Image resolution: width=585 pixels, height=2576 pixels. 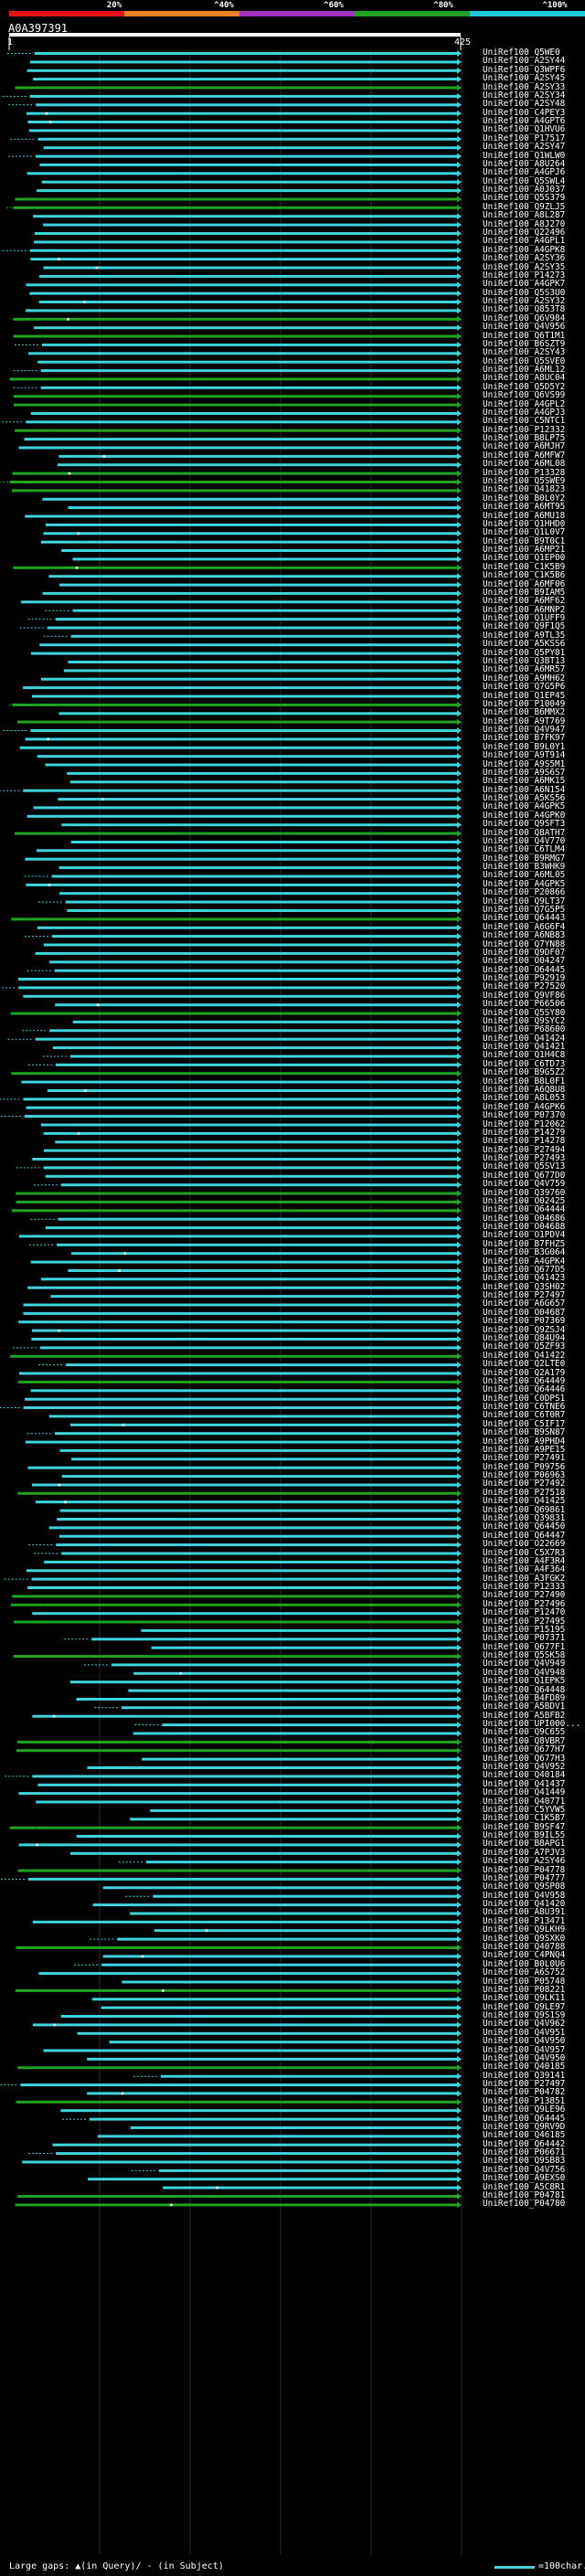 I want to click on hit-label: UniRef100_Q9LE97, so click(x=524, y=2006).